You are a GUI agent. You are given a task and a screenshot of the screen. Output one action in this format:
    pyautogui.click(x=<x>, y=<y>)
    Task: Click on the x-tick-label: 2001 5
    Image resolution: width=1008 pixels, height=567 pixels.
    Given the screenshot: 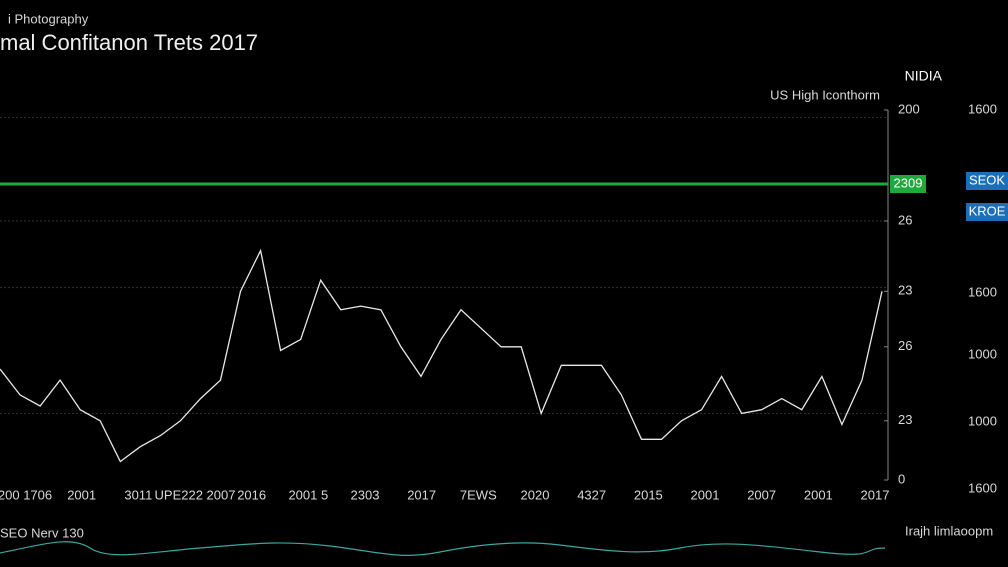 What is the action you would take?
    pyautogui.click(x=308, y=494)
    